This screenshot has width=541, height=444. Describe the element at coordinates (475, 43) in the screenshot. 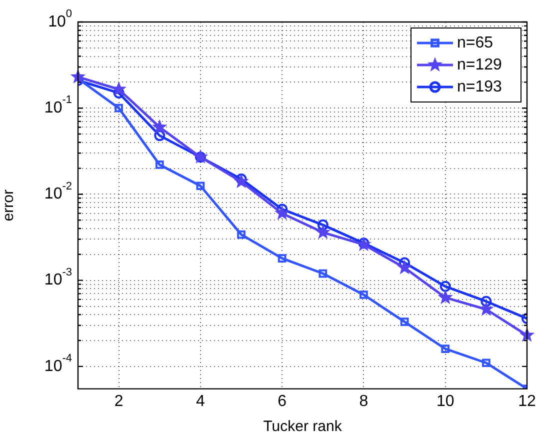

I see `legend-label: n=65` at that location.